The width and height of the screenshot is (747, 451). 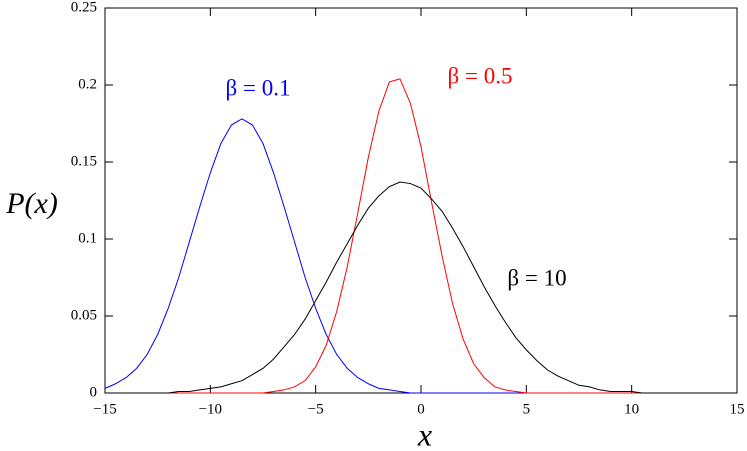 I want to click on y-axis-label: P(x), so click(x=31, y=203).